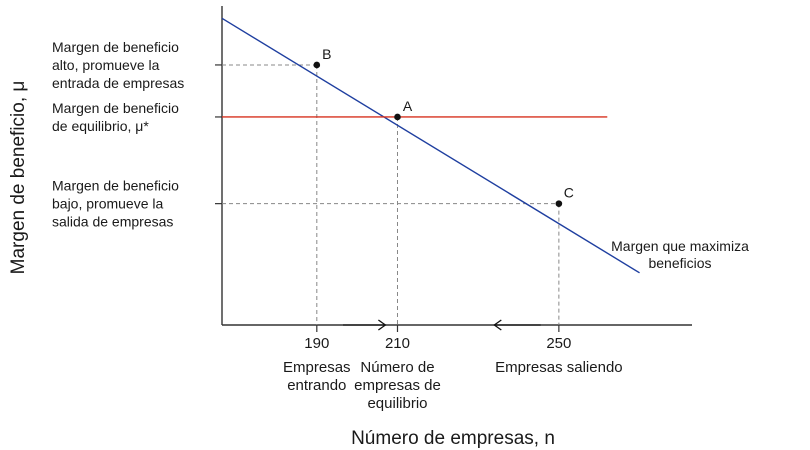 The image size is (810, 450). I want to click on x-tick-caption-210: empresas de, so click(397, 385).